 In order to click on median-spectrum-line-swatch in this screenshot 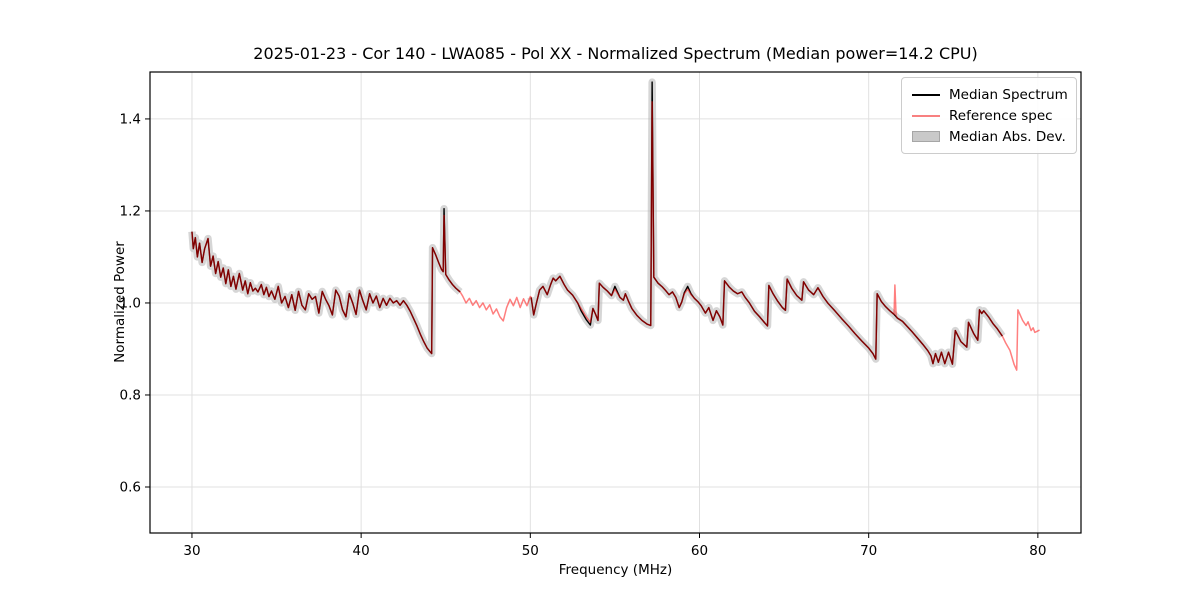, I will do `click(926, 94)`.